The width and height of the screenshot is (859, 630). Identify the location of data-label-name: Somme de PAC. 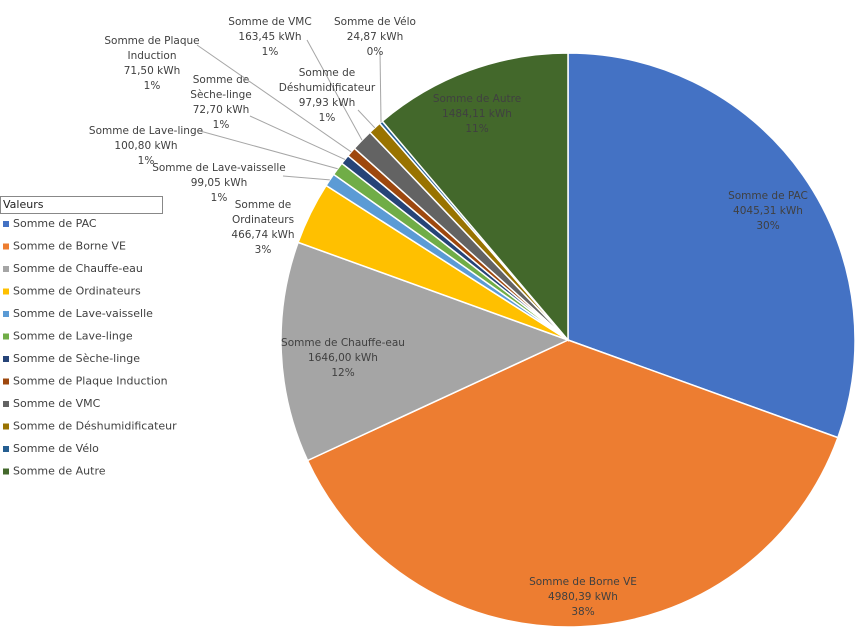
(768, 196).